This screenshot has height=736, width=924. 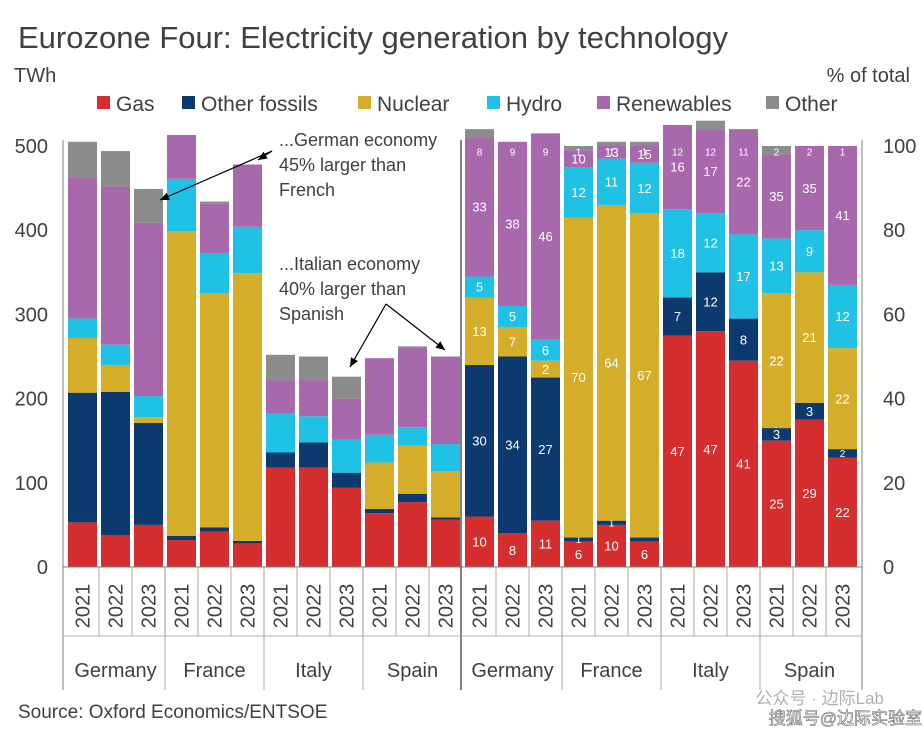 I want to click on data-label: 47, so click(x=710, y=449).